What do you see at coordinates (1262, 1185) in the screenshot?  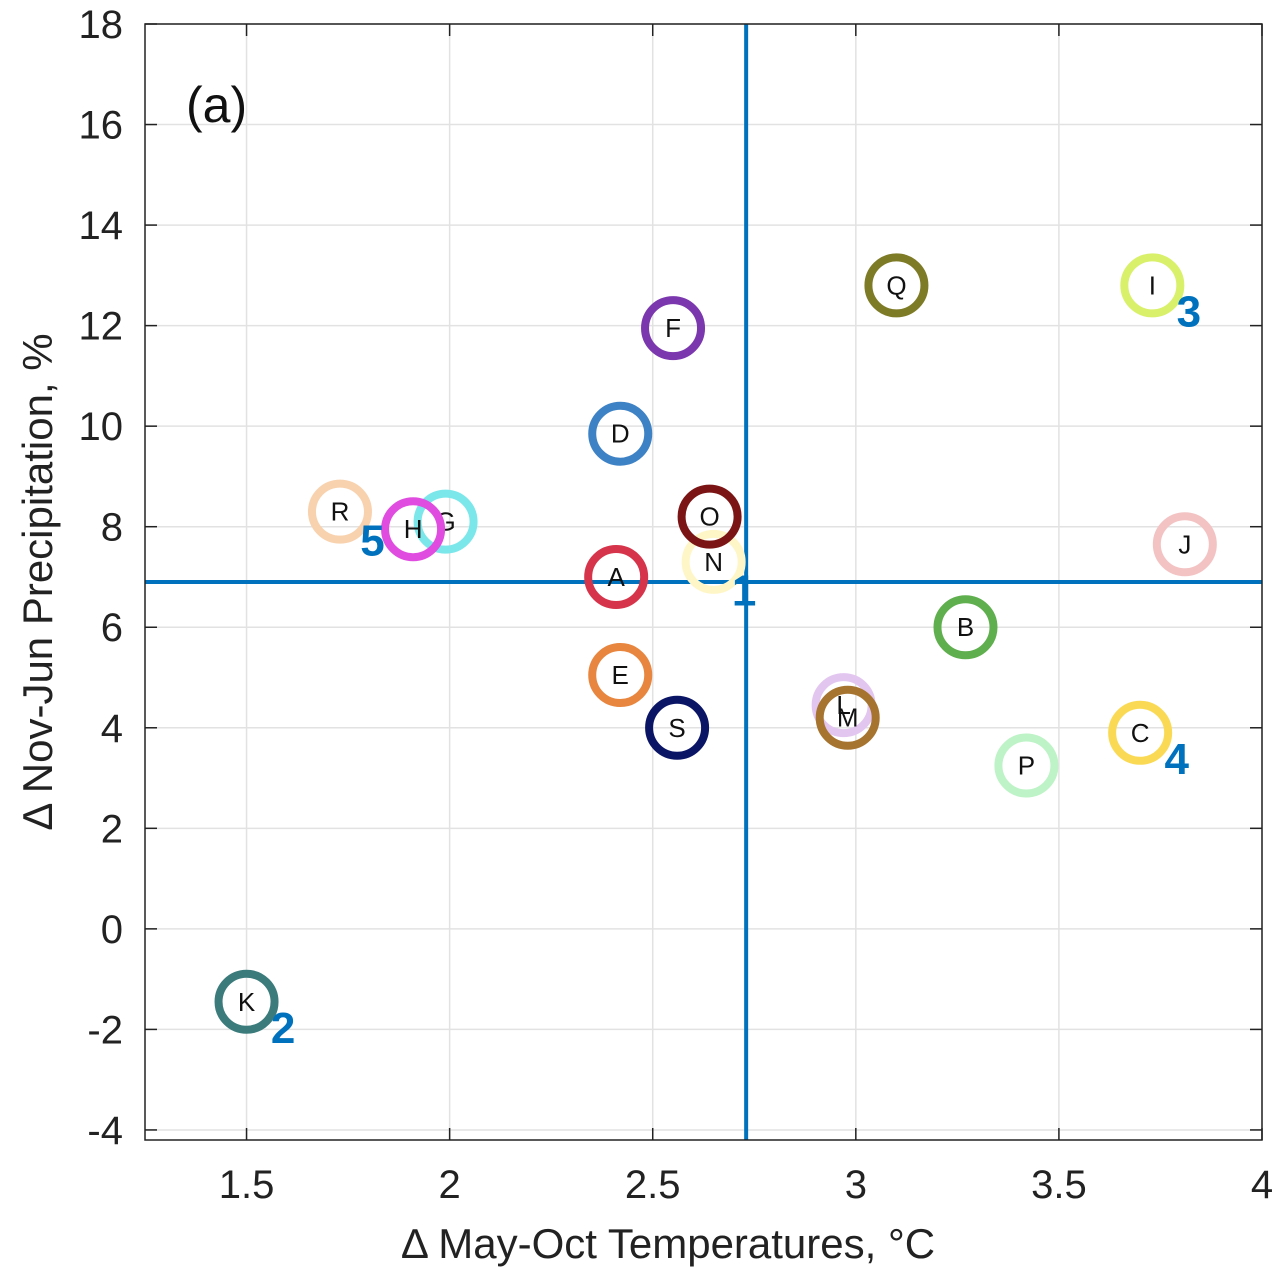 I see `x-tick-label: 4` at bounding box center [1262, 1185].